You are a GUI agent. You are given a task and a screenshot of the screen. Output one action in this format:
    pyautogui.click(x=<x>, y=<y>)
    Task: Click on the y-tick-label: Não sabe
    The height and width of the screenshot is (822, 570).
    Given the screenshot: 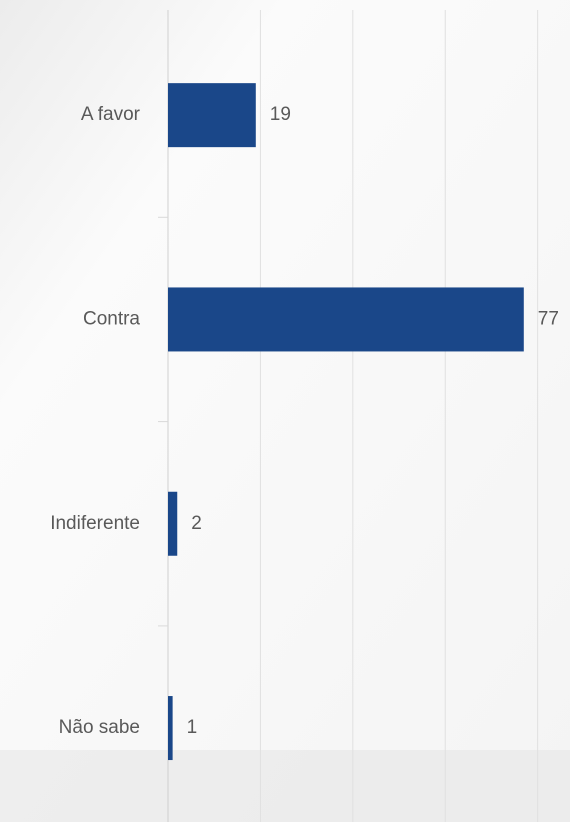 What is the action you would take?
    pyautogui.click(x=99, y=727)
    